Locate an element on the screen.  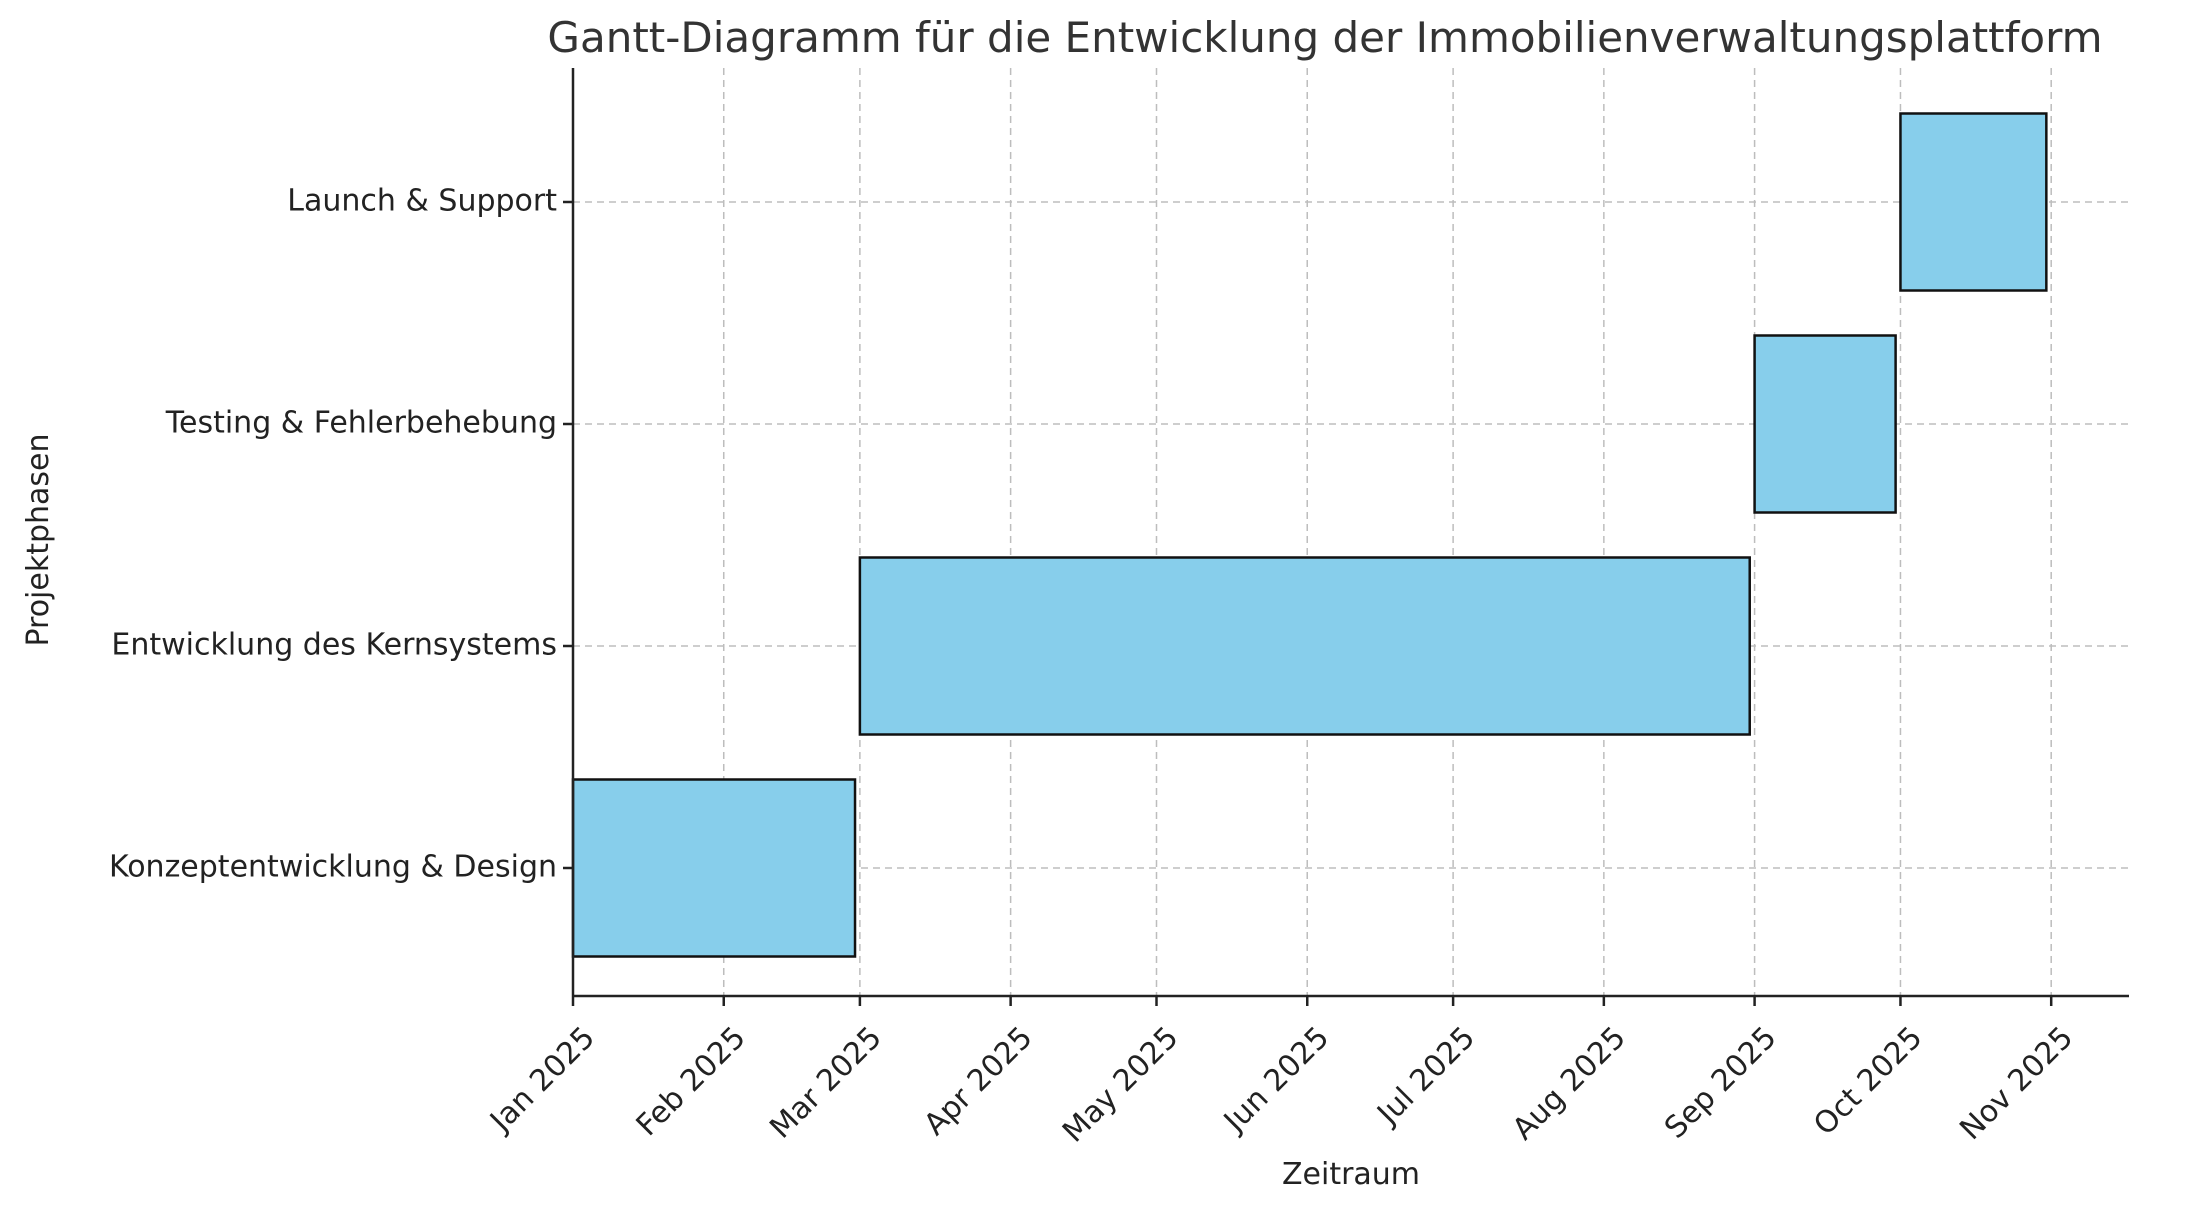
x-tick-label: Nov 2025 is located at coordinates (2016, 1083).